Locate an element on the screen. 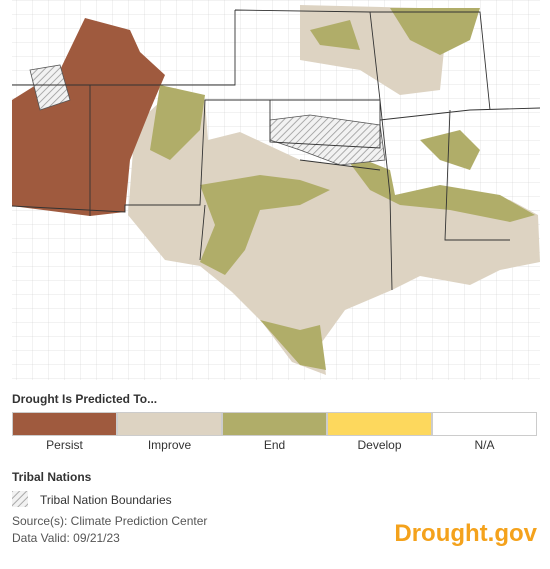 The image size is (550, 569). legend-label: Improve is located at coordinates (169, 445).